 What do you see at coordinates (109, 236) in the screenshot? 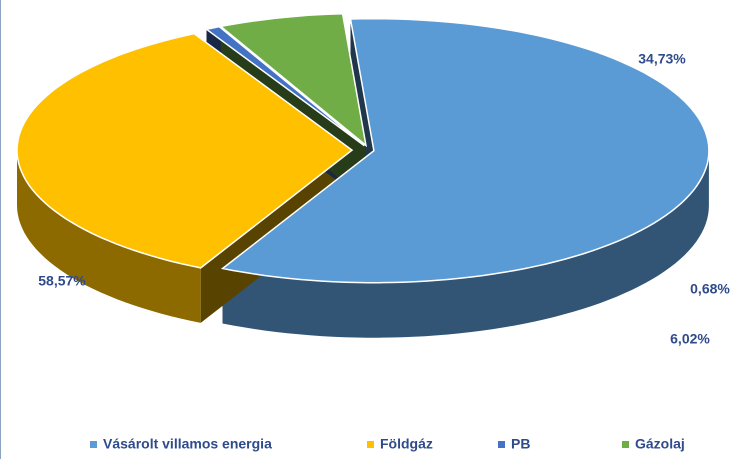
I see `outer-wall` at bounding box center [109, 236].